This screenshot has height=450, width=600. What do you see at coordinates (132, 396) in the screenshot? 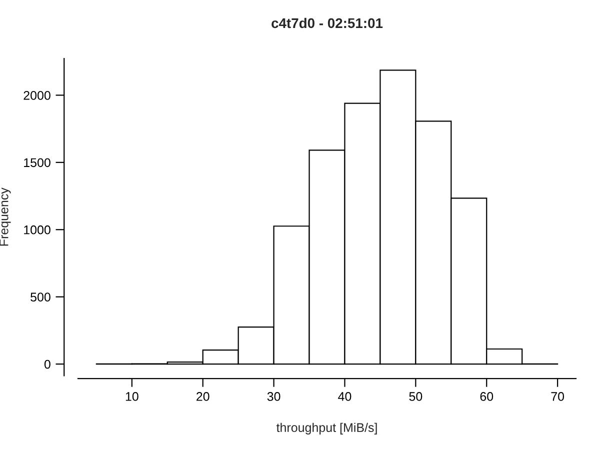
I see `x-tick-label: 10` at bounding box center [132, 396].